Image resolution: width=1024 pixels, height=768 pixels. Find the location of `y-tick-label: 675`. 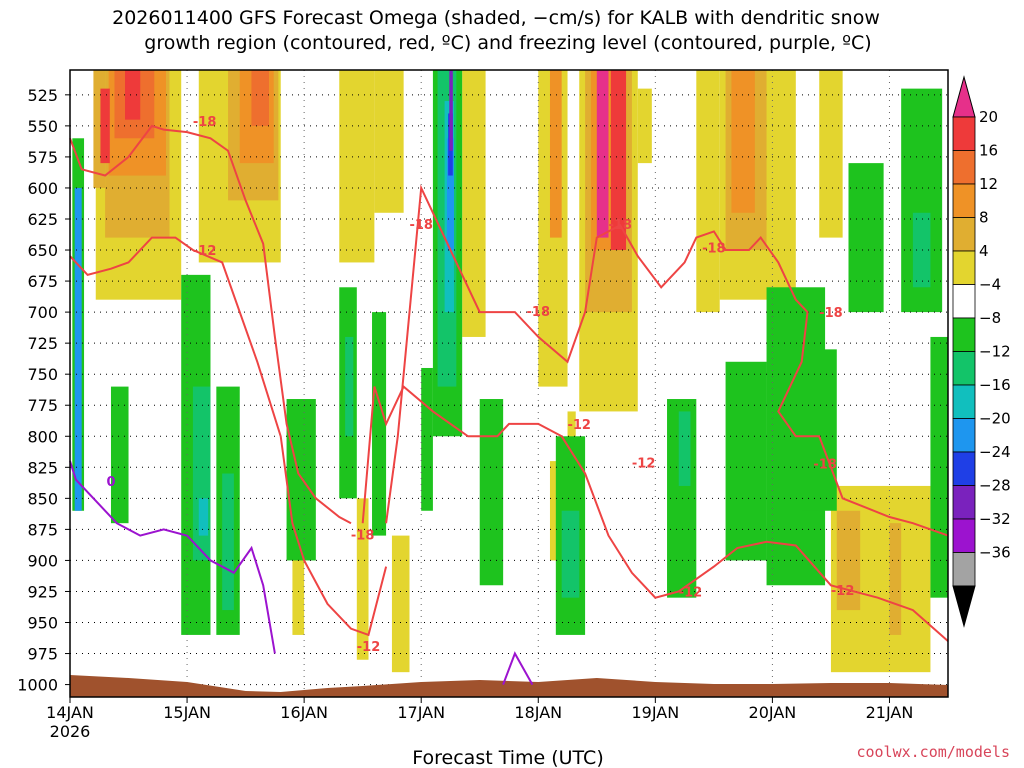

y-tick-label: 675 is located at coordinates (42, 281).